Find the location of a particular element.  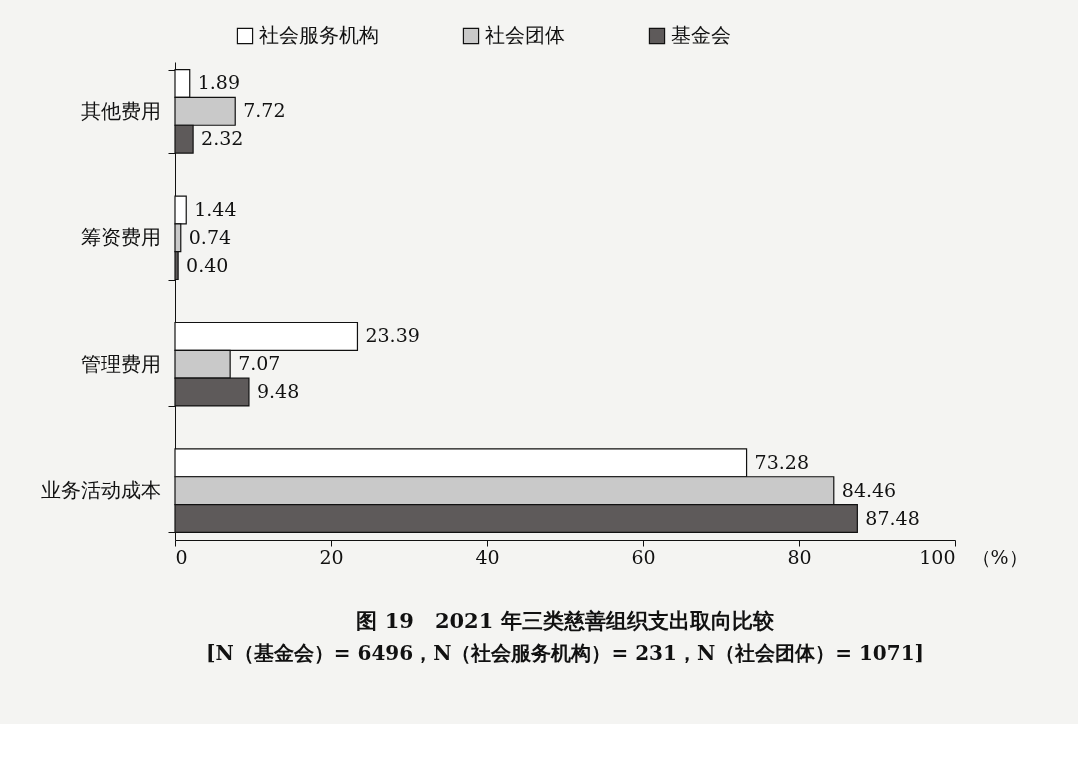

x-tick-label: 60 is located at coordinates (643, 556).